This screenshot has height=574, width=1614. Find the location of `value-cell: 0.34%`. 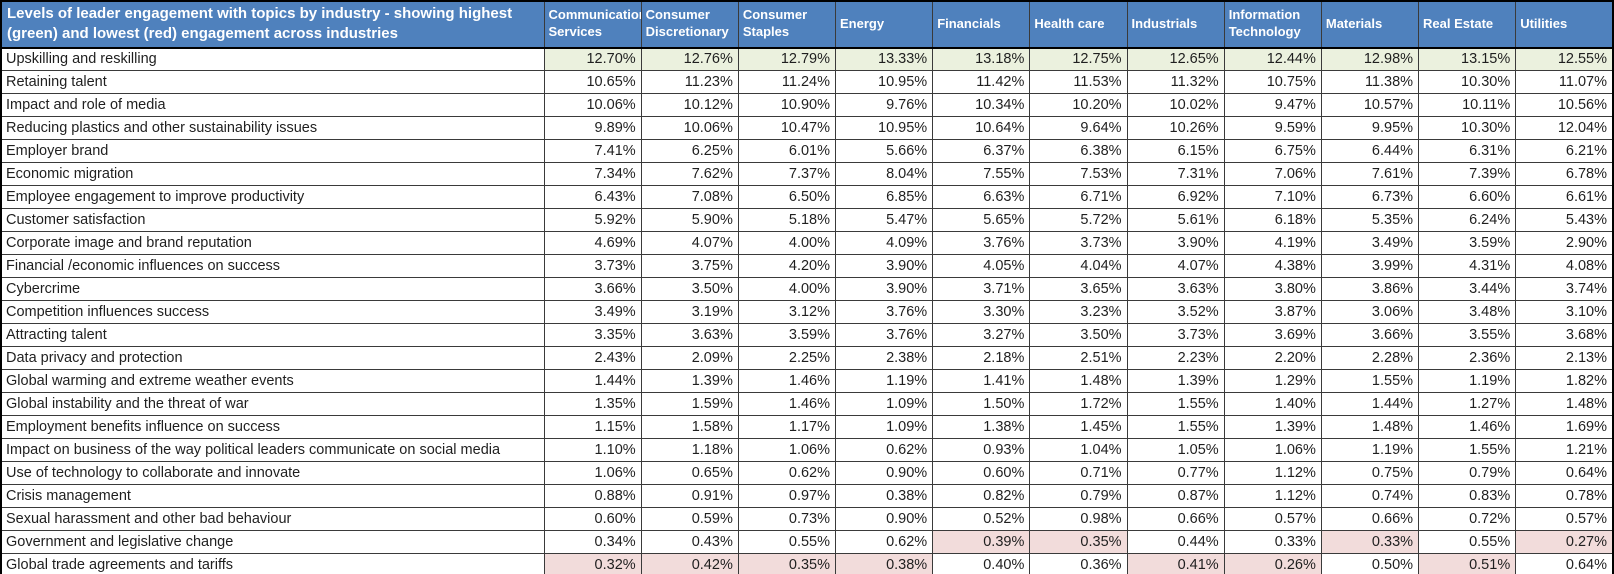

value-cell: 0.34% is located at coordinates (592, 542).